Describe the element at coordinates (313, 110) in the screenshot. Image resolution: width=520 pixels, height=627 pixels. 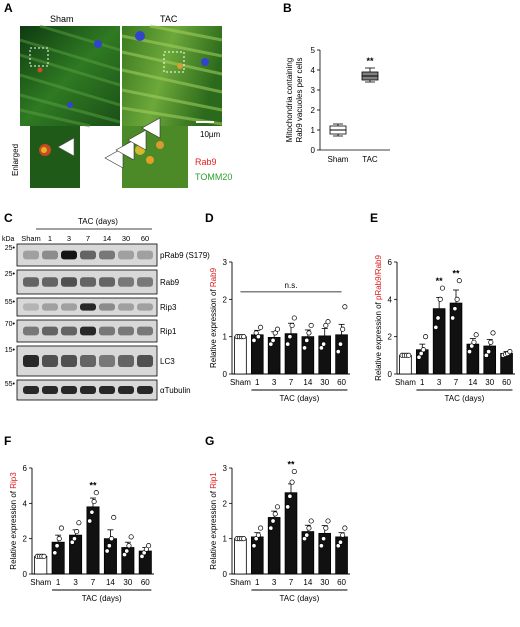
I see `b-ytick-label: 2` at that location.